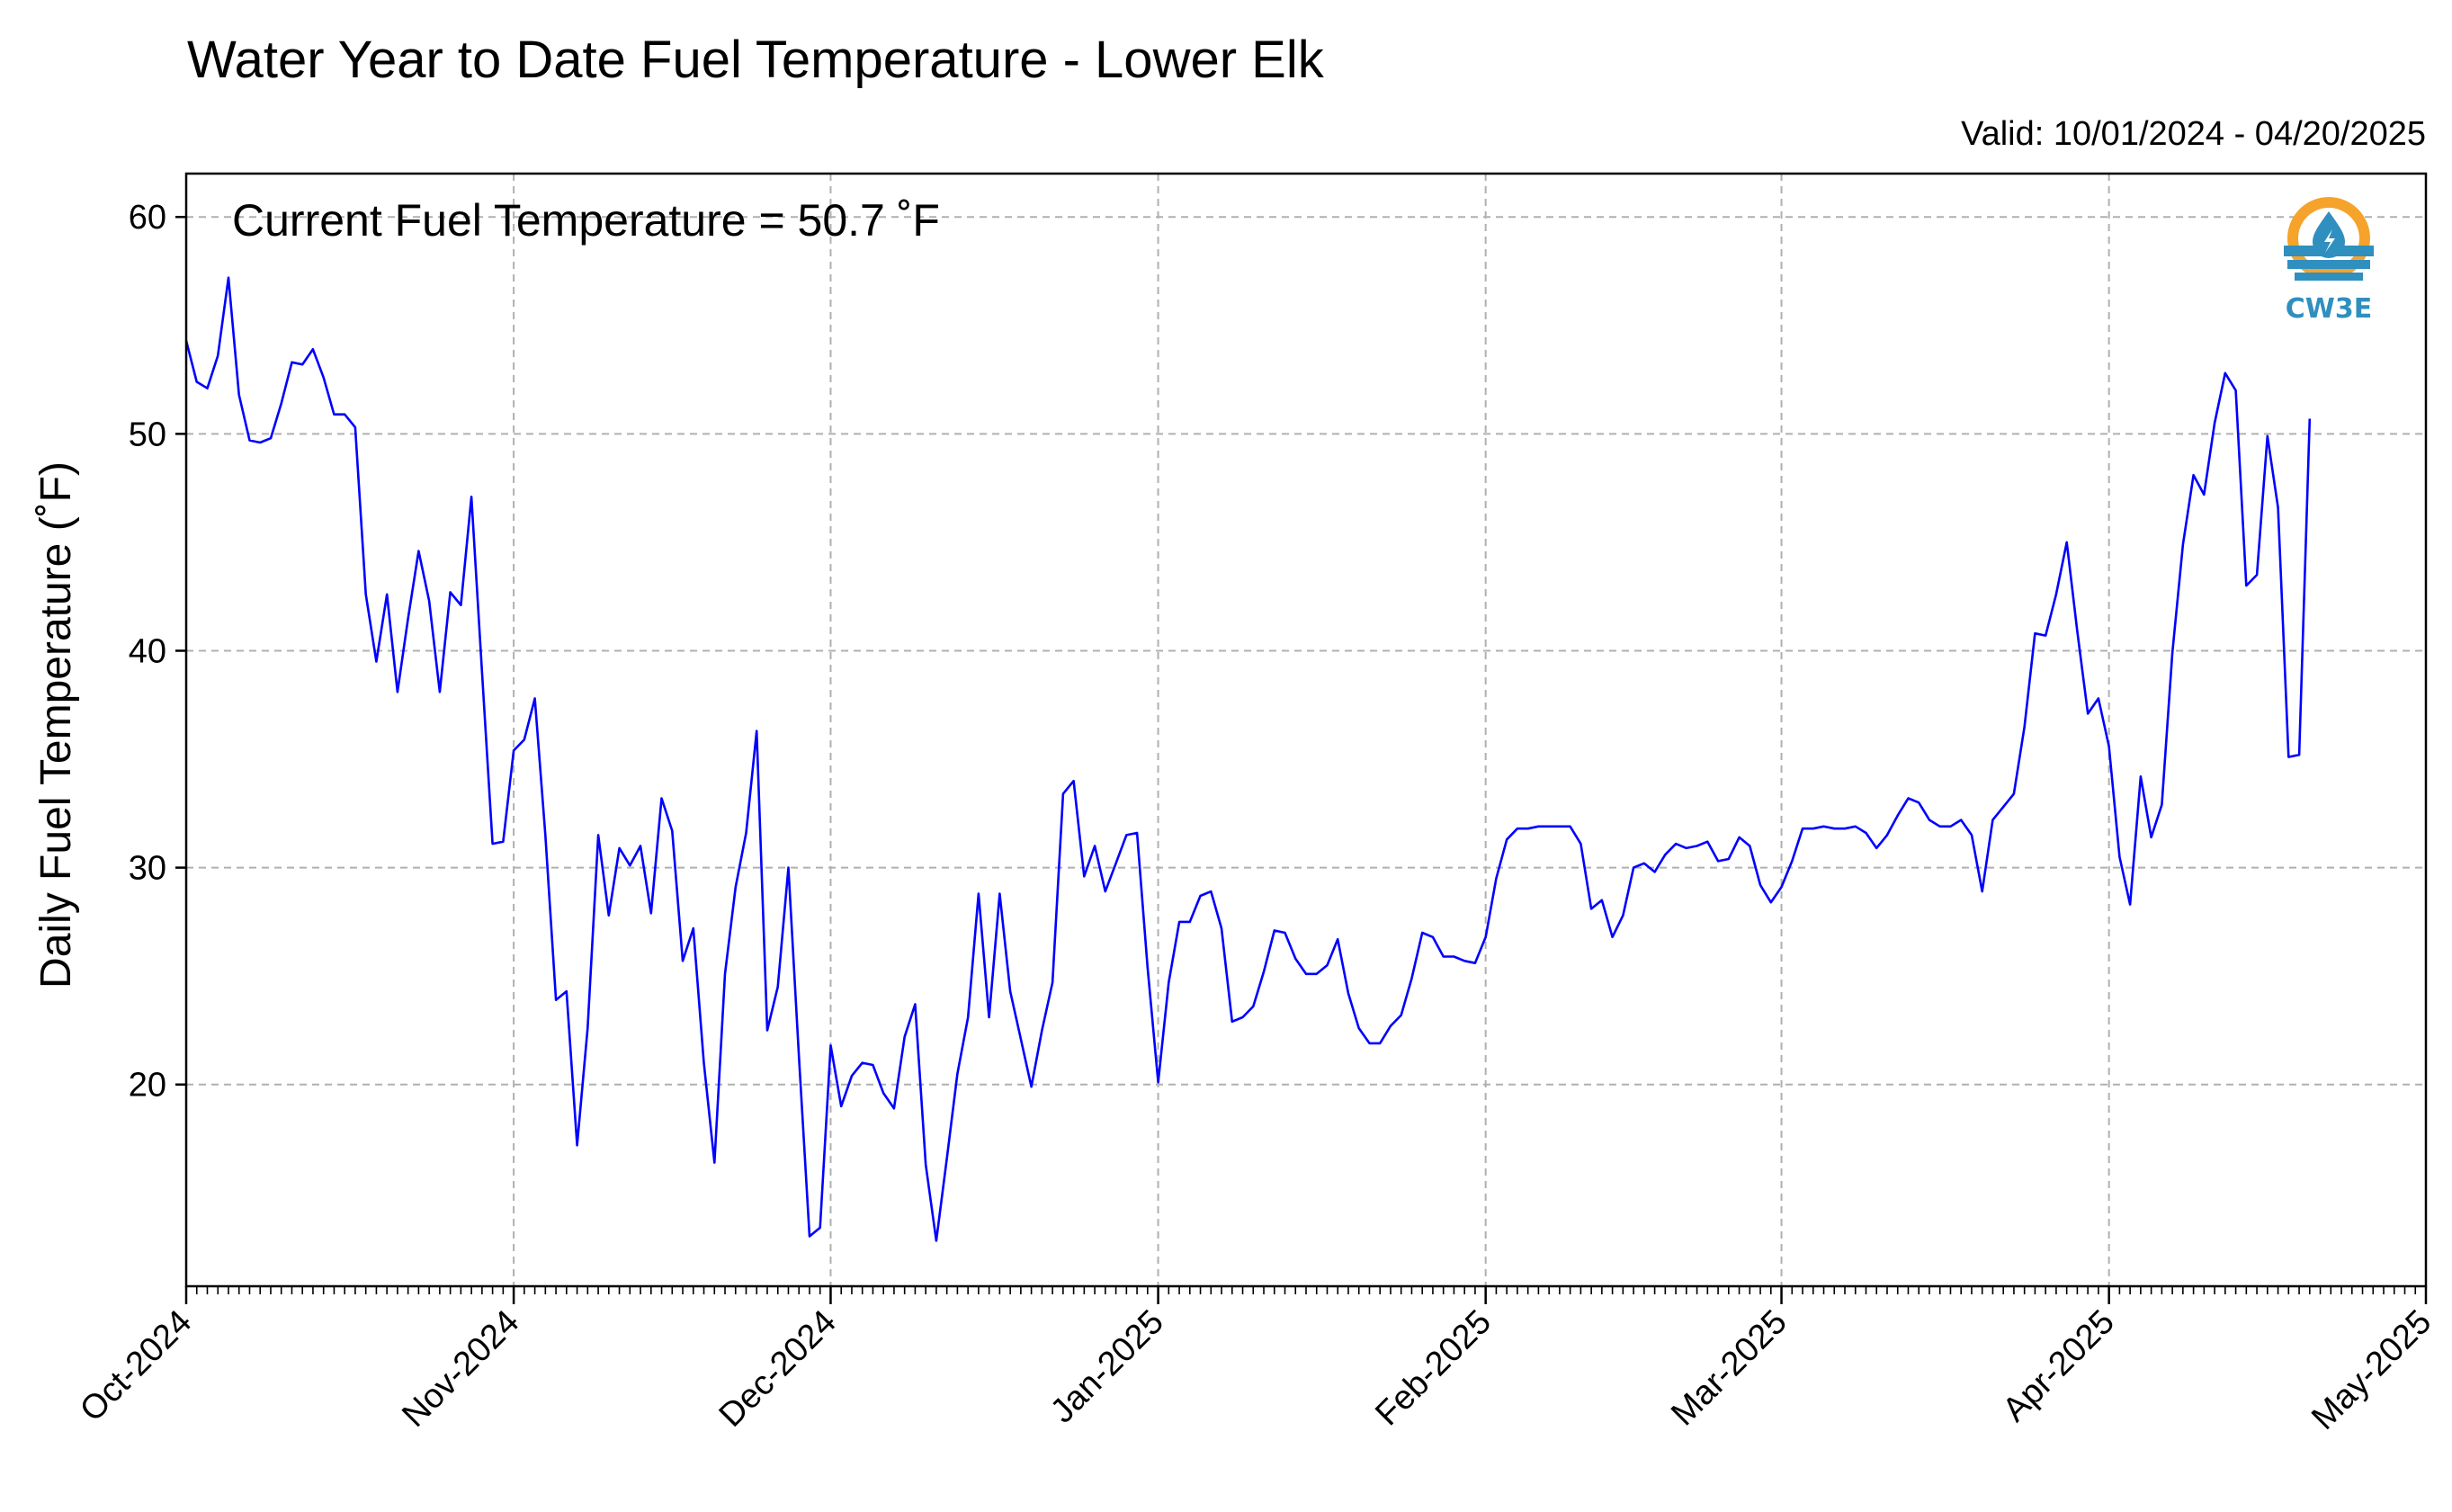  Describe the element at coordinates (2329, 309) in the screenshot. I see `logo-text: CW3E` at that location.